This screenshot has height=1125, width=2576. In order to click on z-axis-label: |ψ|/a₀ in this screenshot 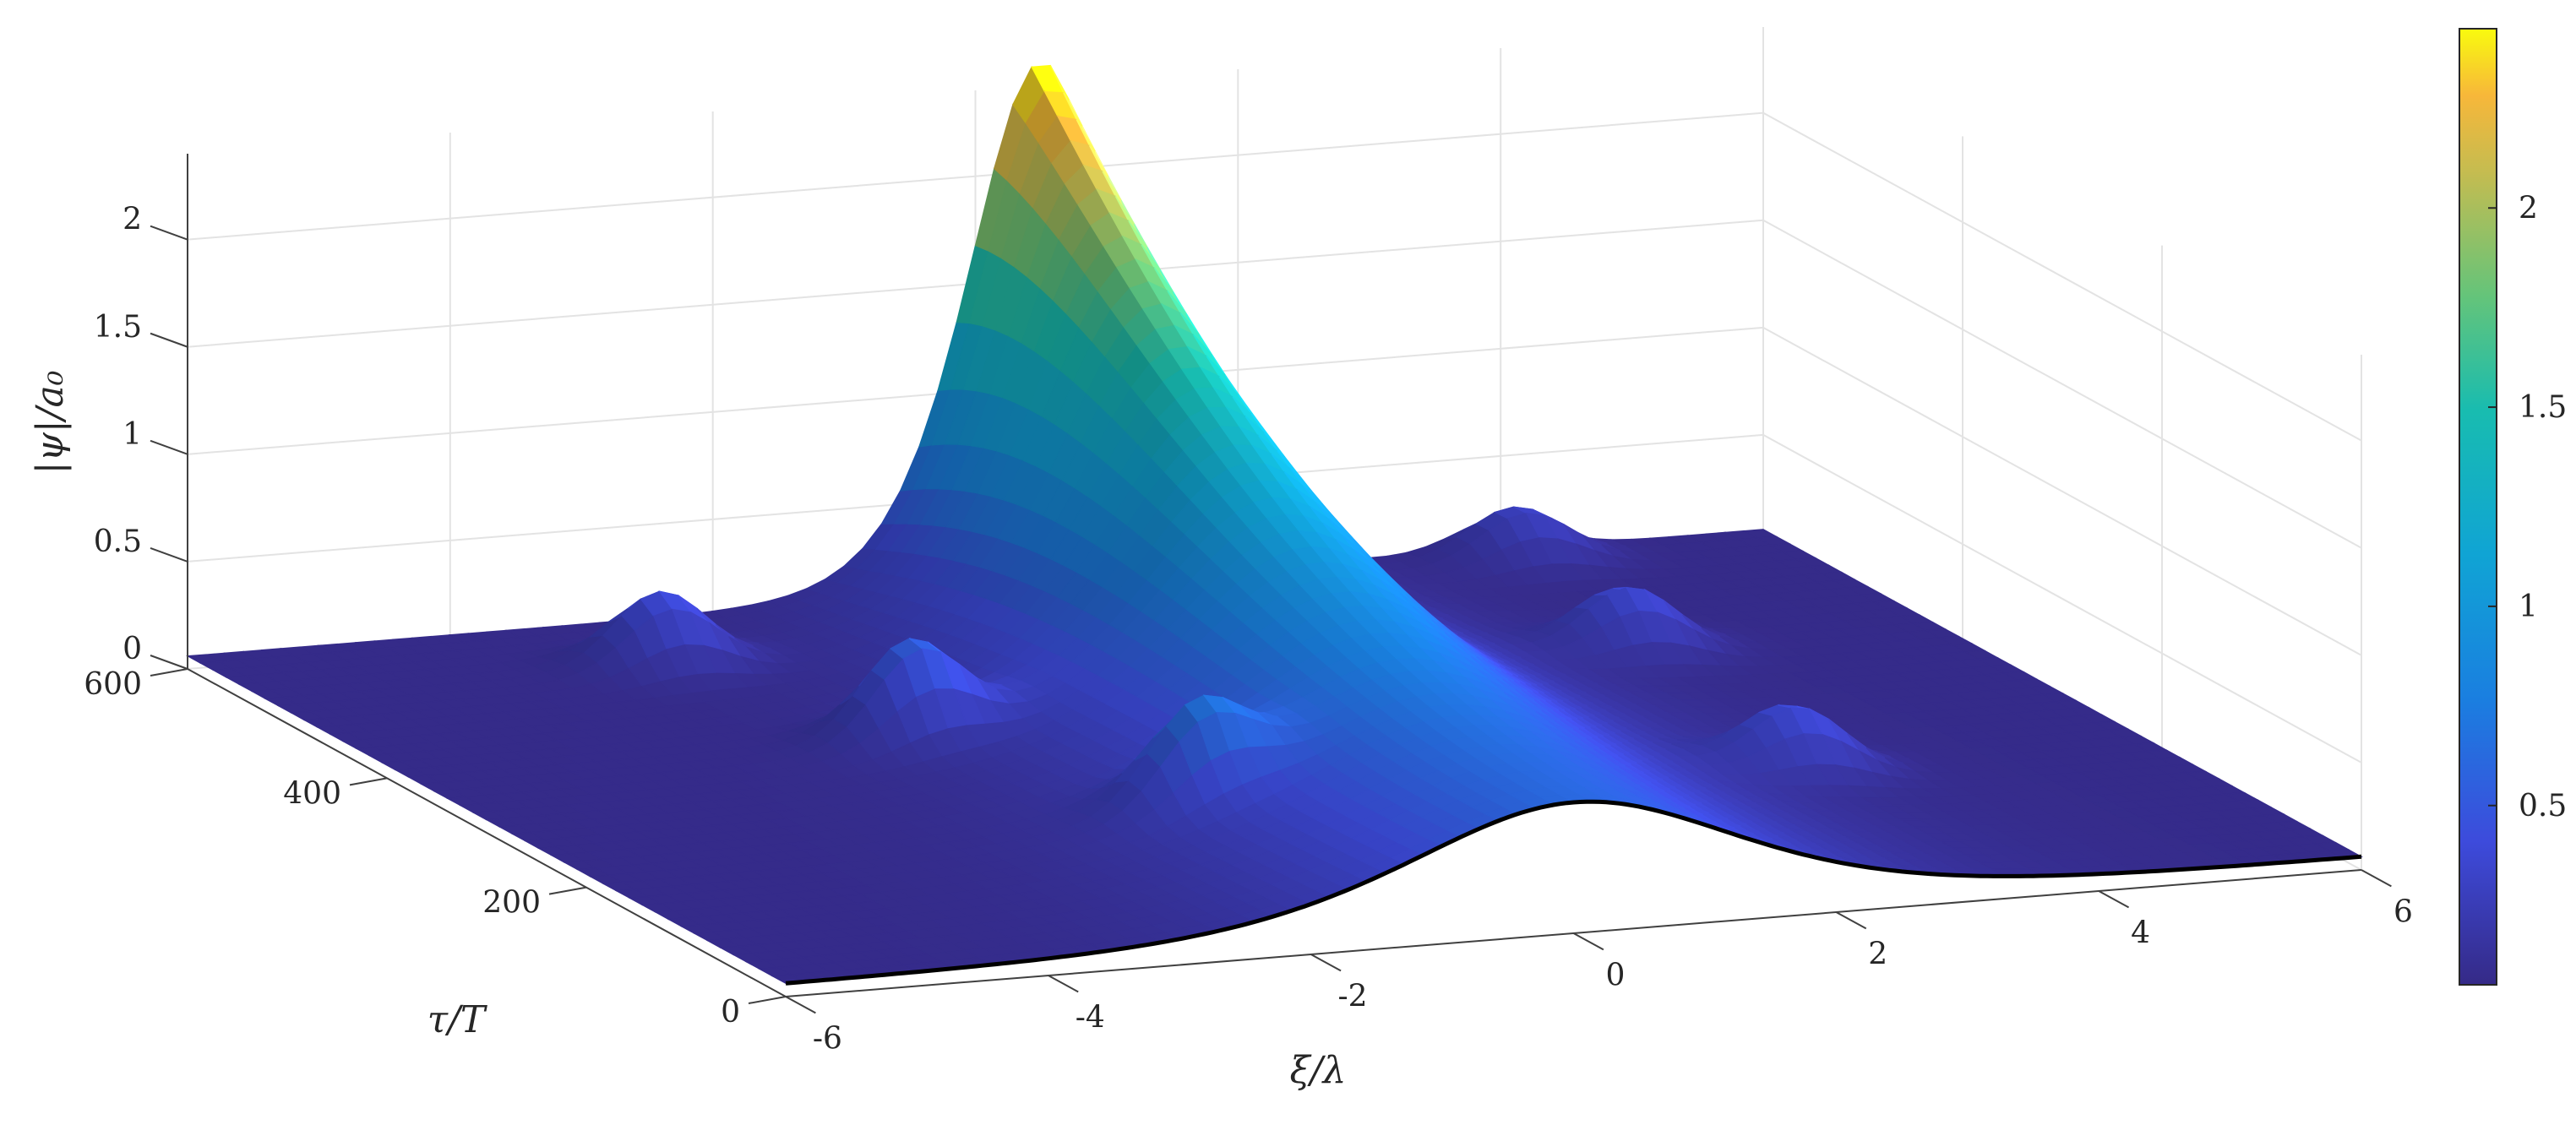, I will do `click(51, 422)`.